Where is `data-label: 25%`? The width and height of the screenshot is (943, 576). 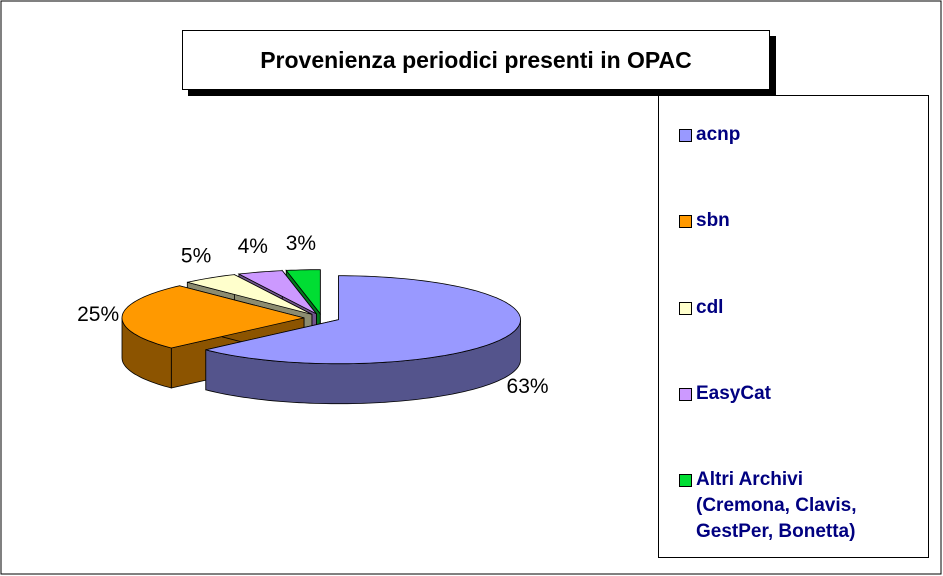
data-label: 25% is located at coordinates (98, 314).